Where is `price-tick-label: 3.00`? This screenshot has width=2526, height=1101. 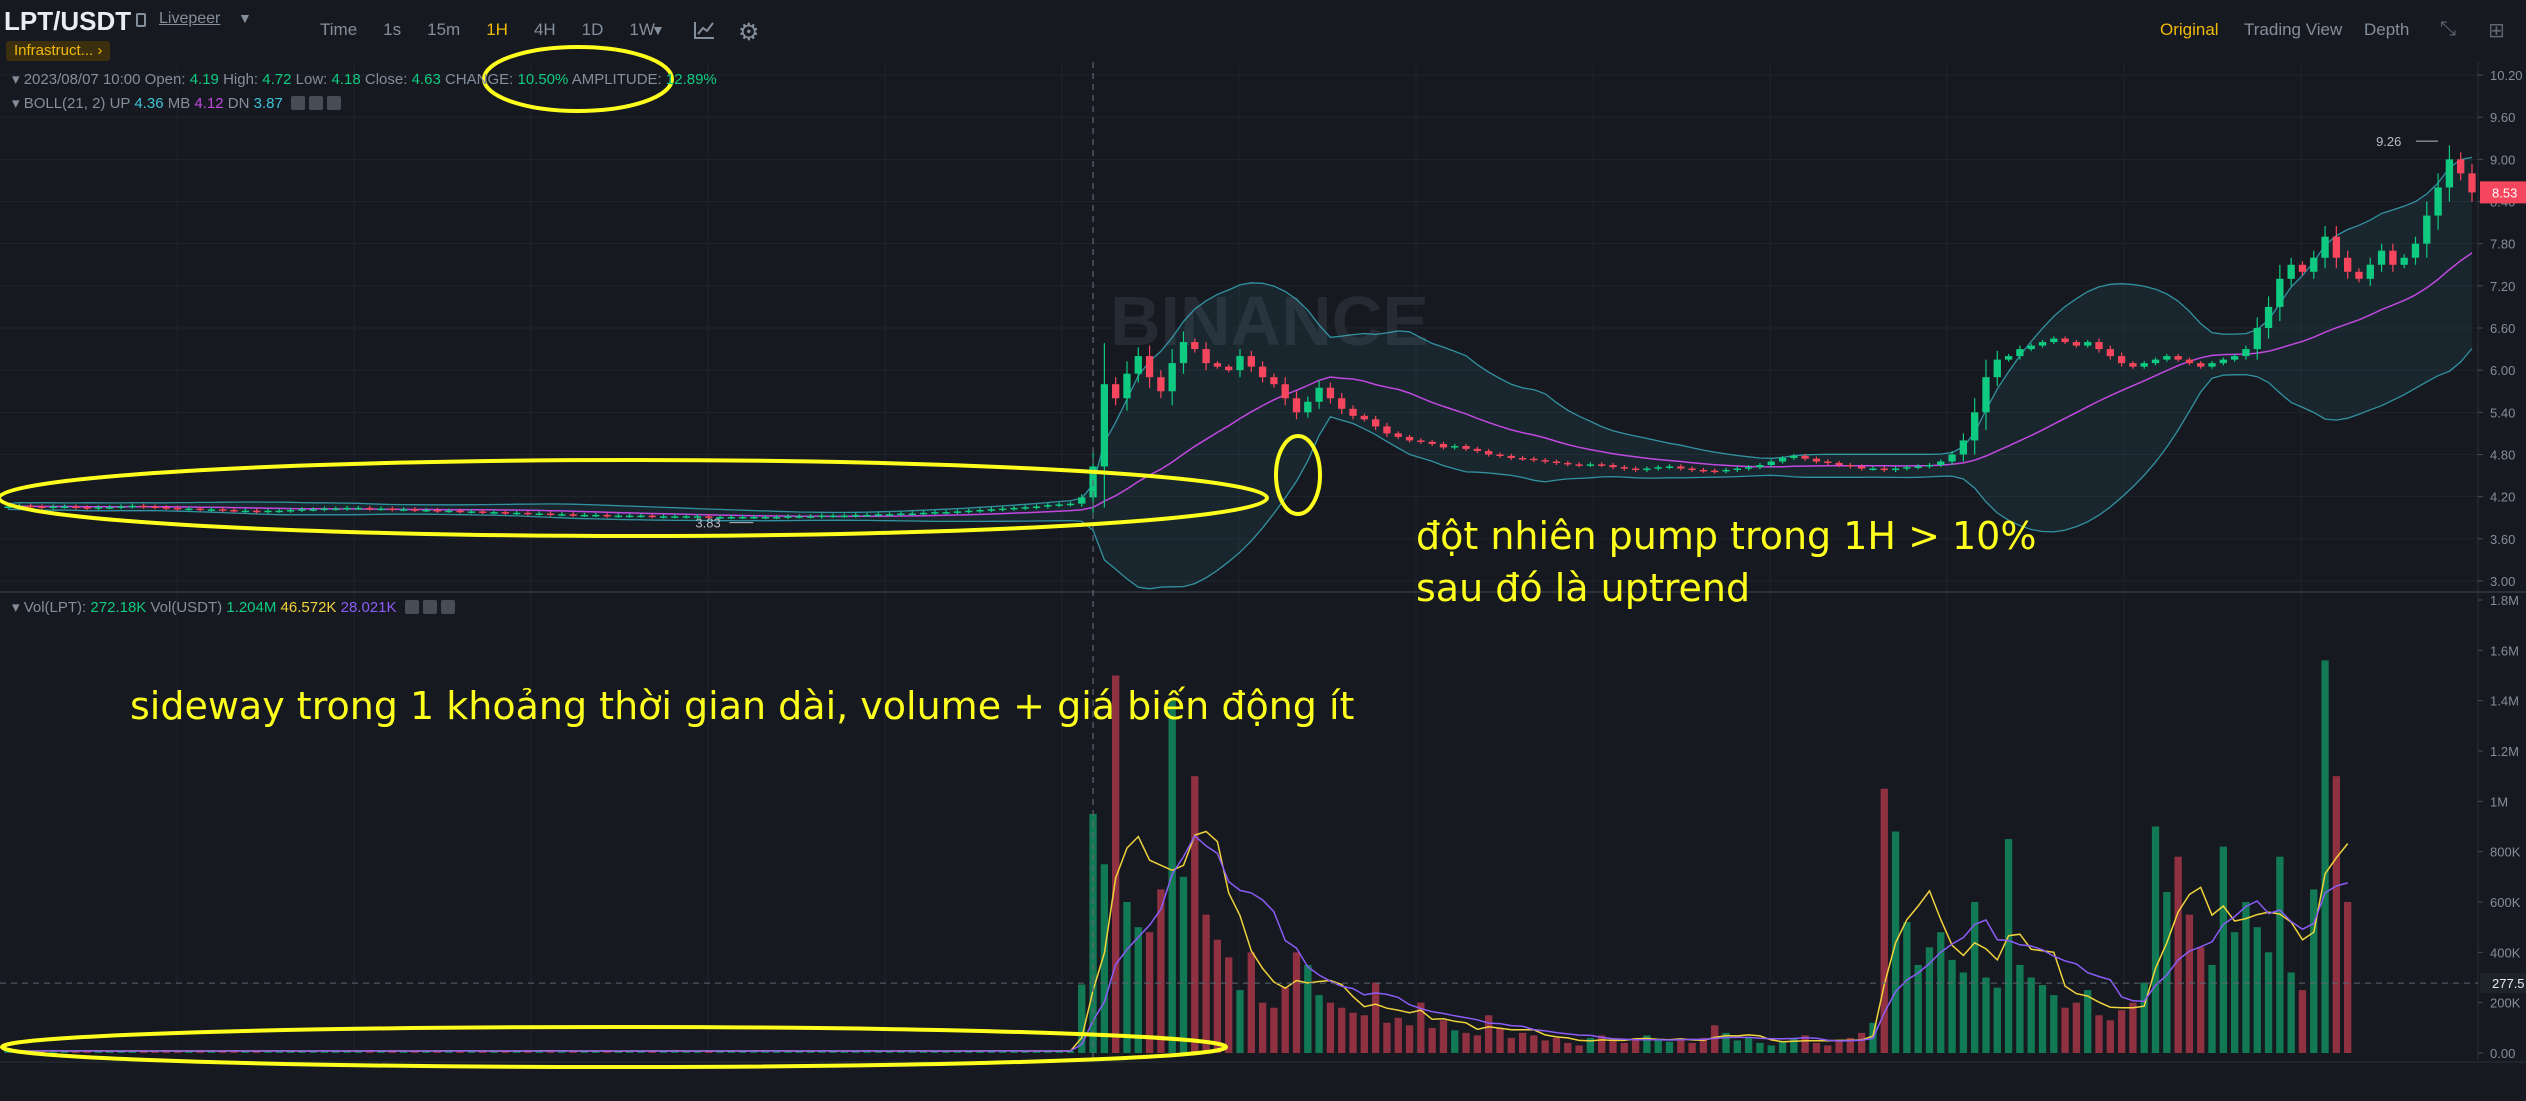
price-tick-label: 3.00 is located at coordinates (2502, 581).